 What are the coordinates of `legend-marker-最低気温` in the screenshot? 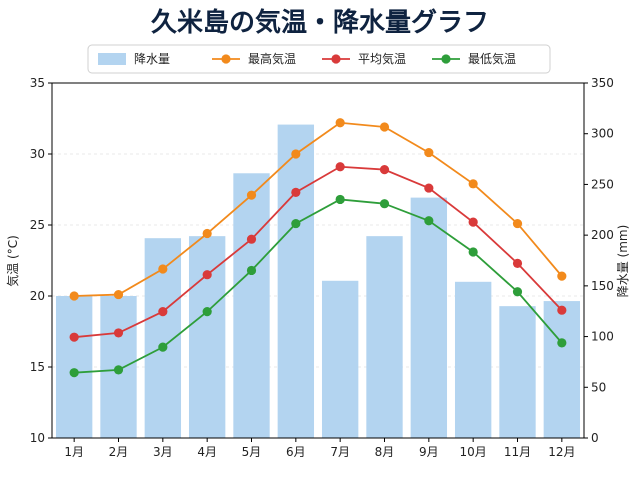 It's located at (446, 59).